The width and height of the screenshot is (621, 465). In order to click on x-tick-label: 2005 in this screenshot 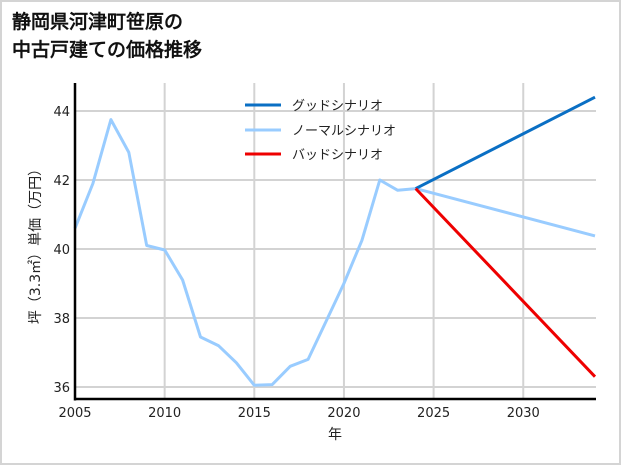, I will do `click(74, 413)`.